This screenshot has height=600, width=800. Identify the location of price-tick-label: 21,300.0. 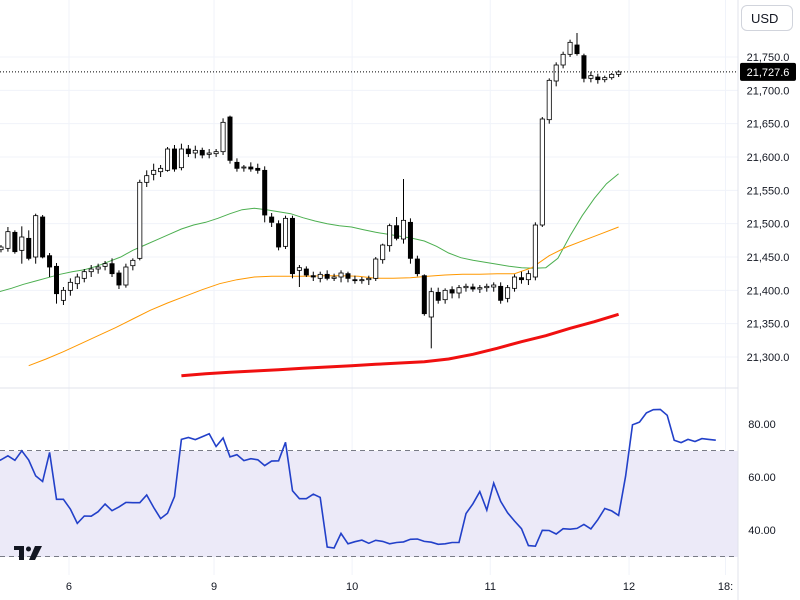
(768, 358).